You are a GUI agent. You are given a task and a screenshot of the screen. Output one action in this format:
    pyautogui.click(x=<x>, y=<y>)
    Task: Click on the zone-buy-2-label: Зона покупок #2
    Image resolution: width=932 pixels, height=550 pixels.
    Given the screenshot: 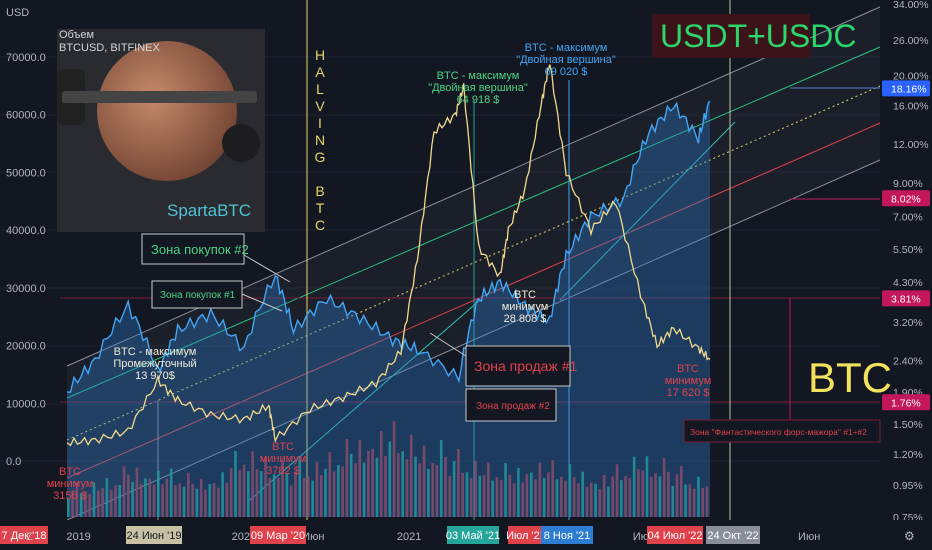 What is the action you would take?
    pyautogui.click(x=200, y=249)
    